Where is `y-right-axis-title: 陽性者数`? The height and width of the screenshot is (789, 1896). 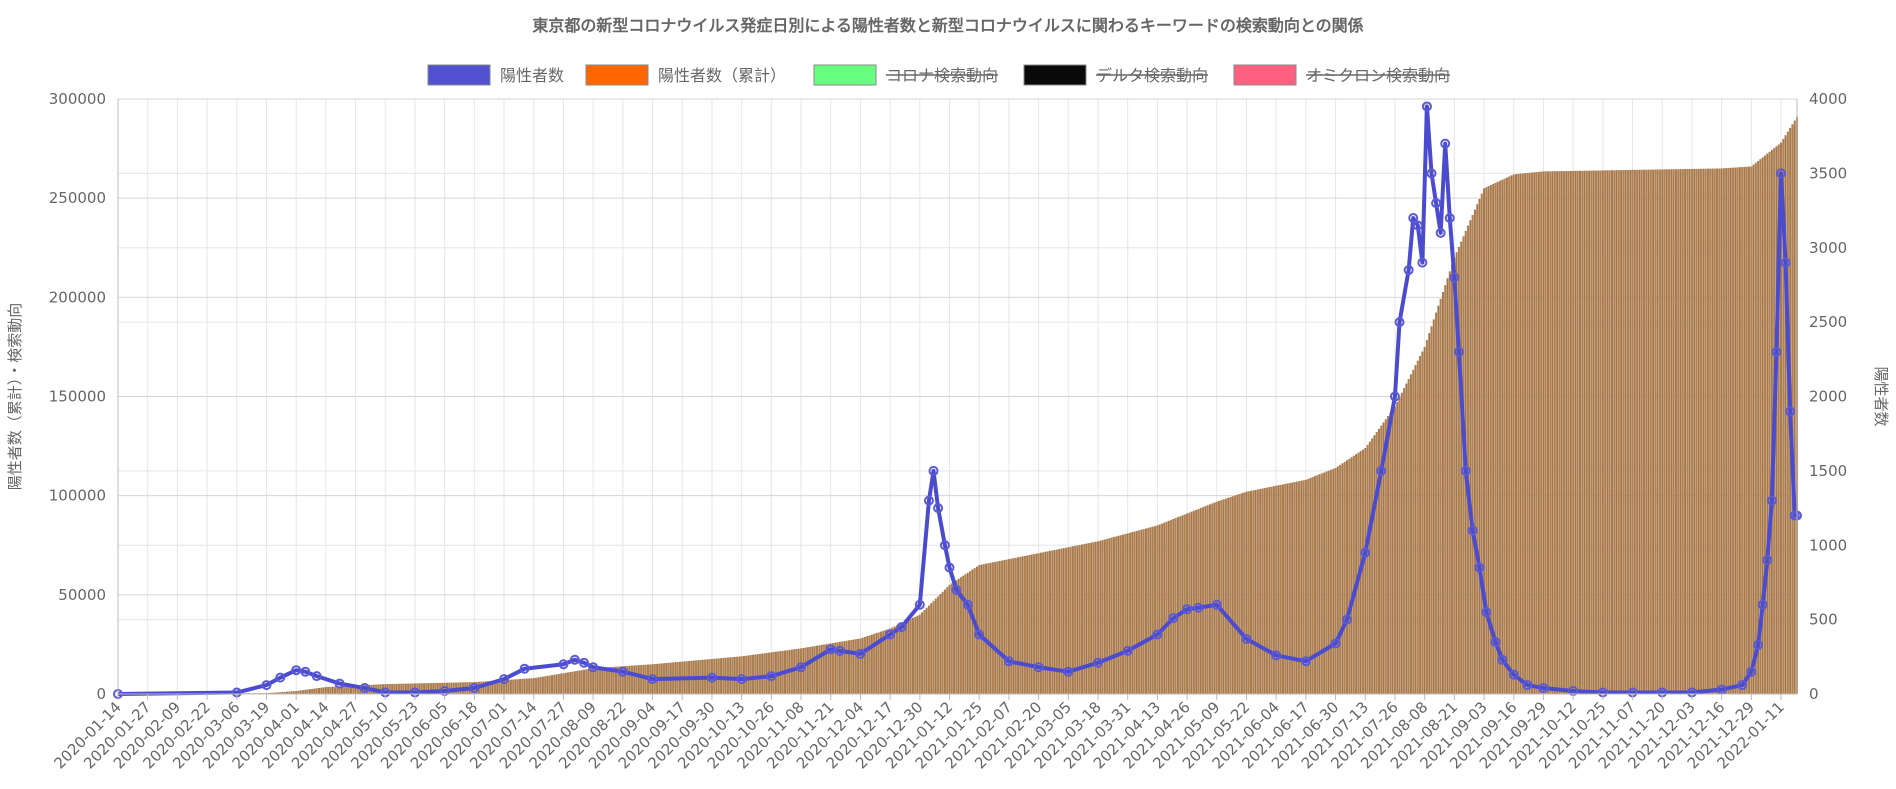 y-right-axis-title: 陽性者数 is located at coordinates (1881, 396).